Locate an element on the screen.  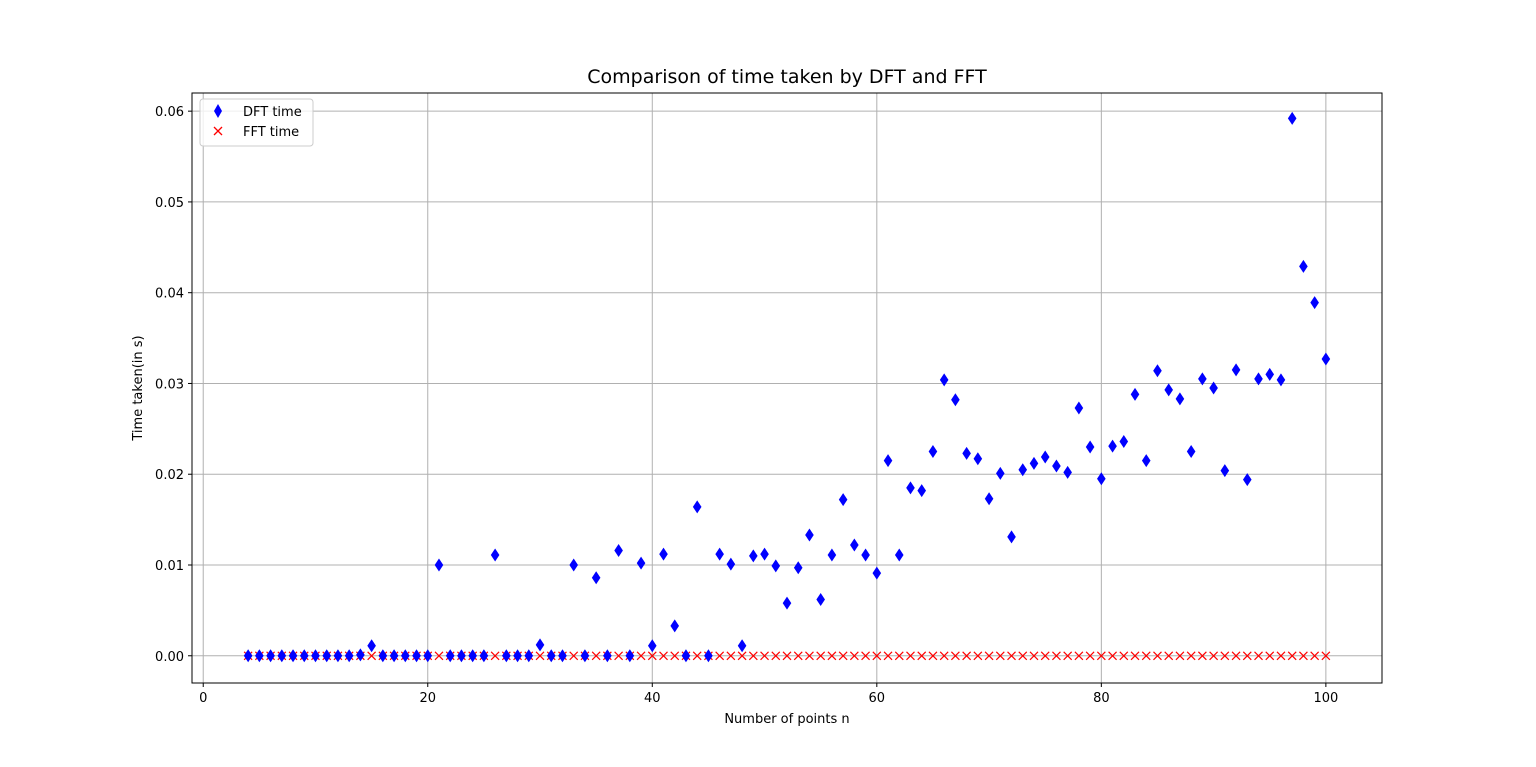
y-tick-label: 0.05 is located at coordinates (169, 203).